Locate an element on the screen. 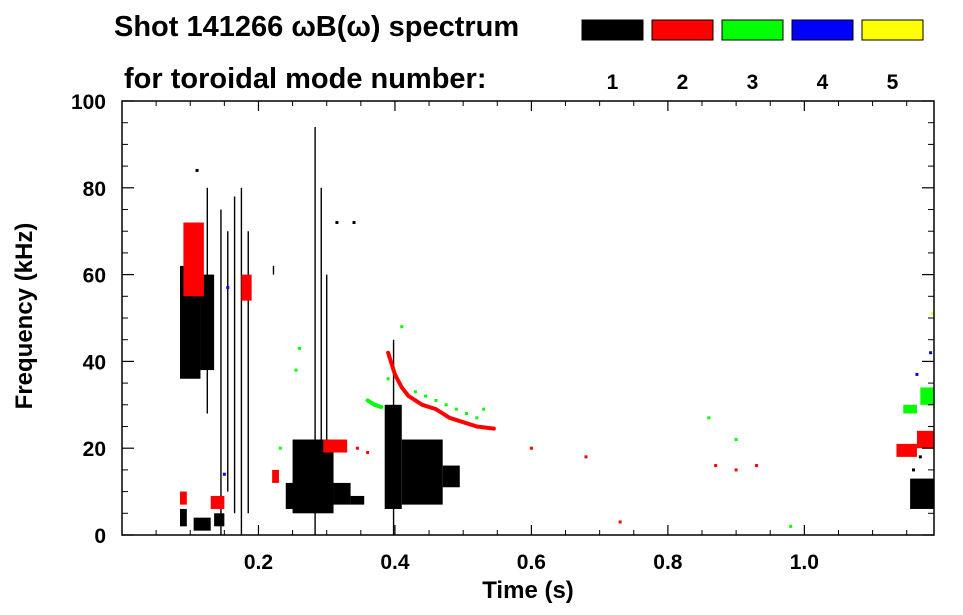 The height and width of the screenshot is (615, 963). x-tick-label: 1.0 is located at coordinates (804, 562).